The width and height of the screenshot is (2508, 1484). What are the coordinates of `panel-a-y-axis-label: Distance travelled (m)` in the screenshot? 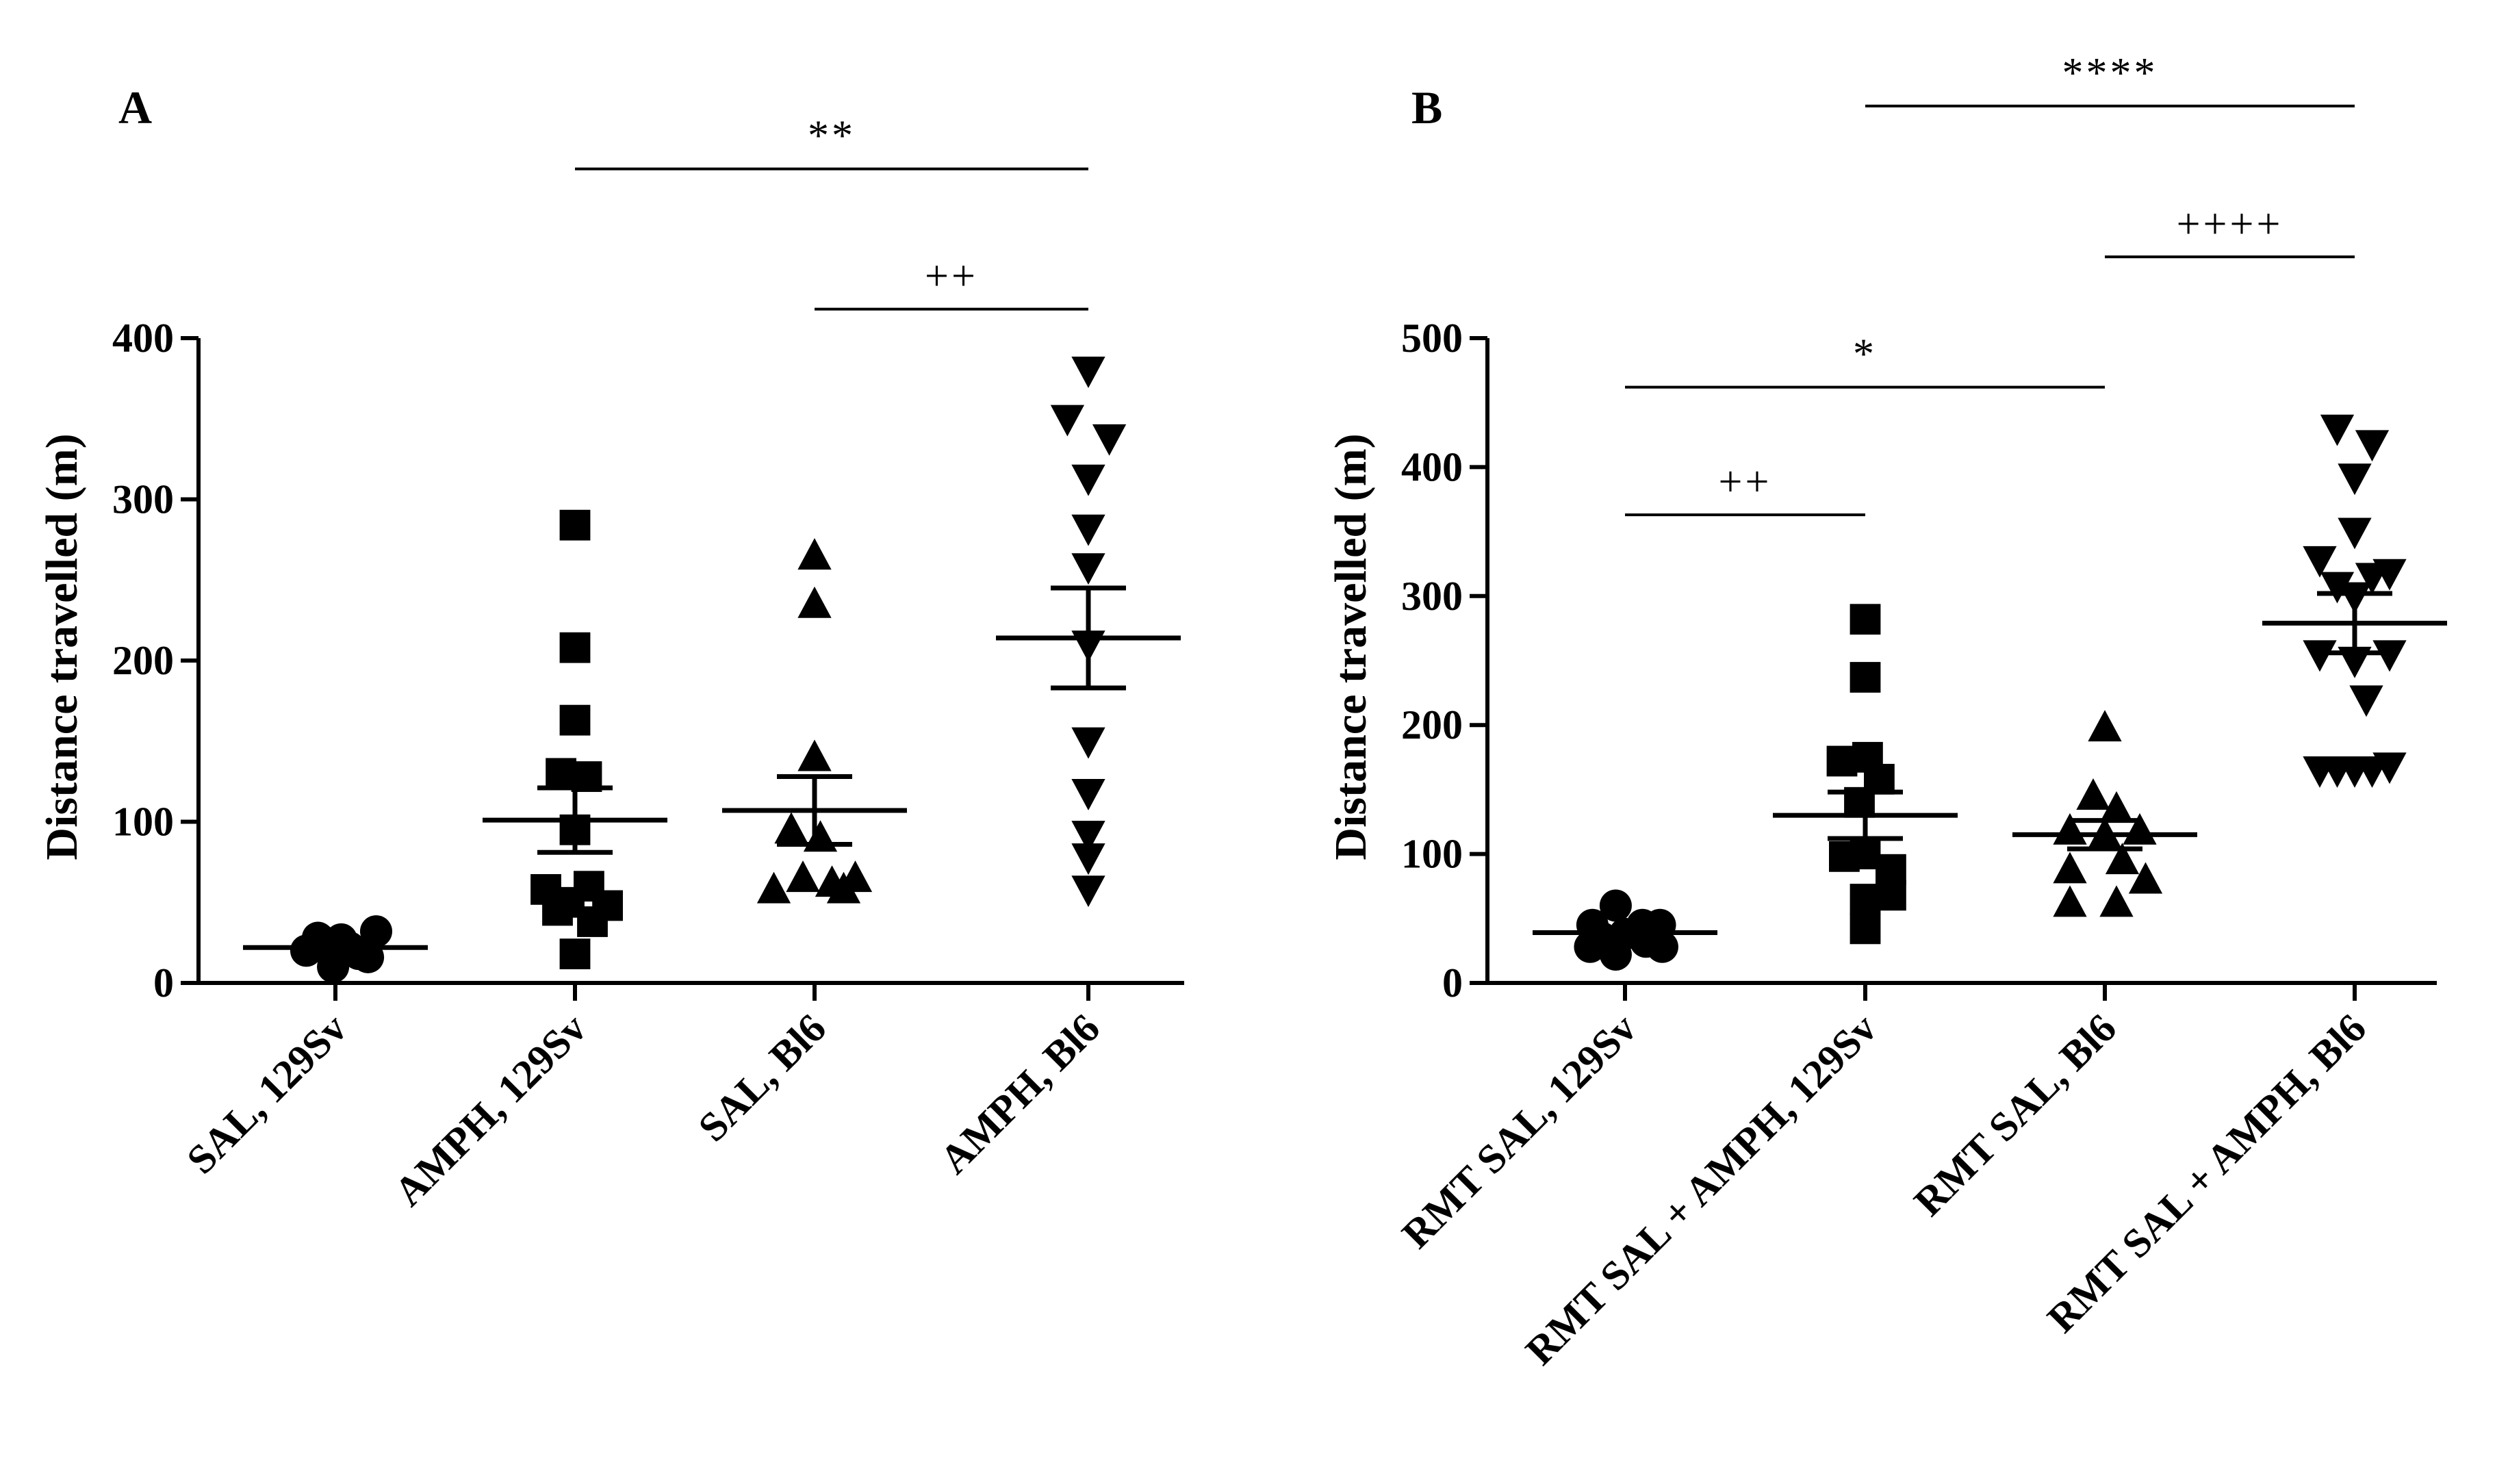 It's located at (62, 646).